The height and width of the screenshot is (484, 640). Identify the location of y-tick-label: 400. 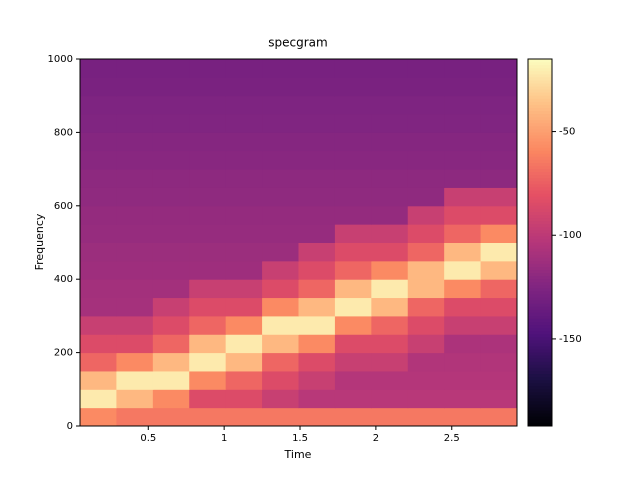
(63, 279).